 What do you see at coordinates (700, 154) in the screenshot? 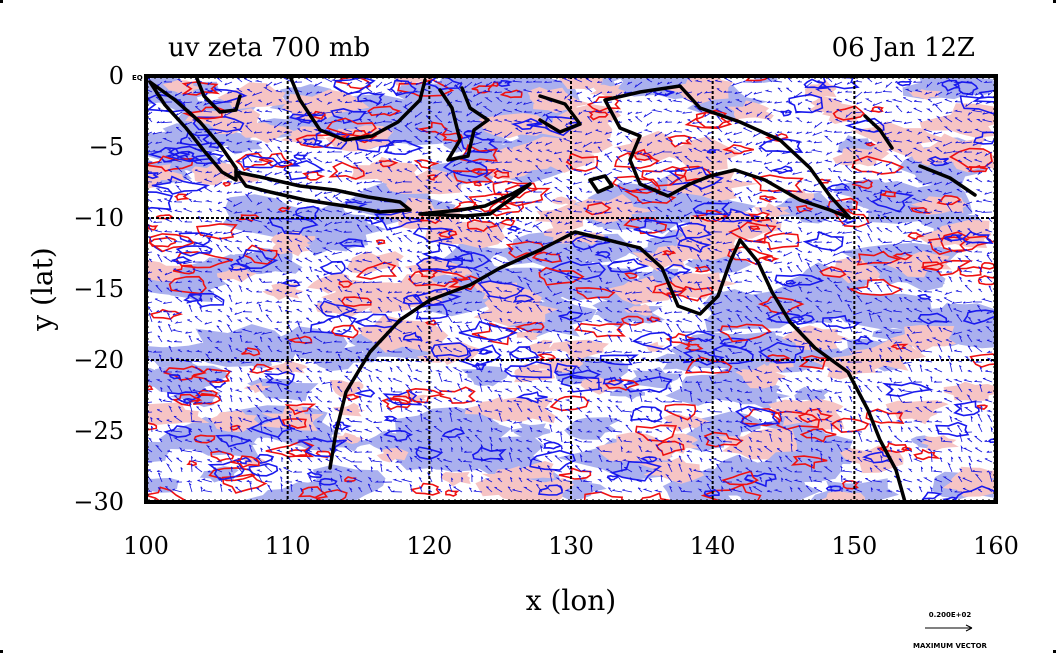
I see `positive-vorticity-patch` at bounding box center [700, 154].